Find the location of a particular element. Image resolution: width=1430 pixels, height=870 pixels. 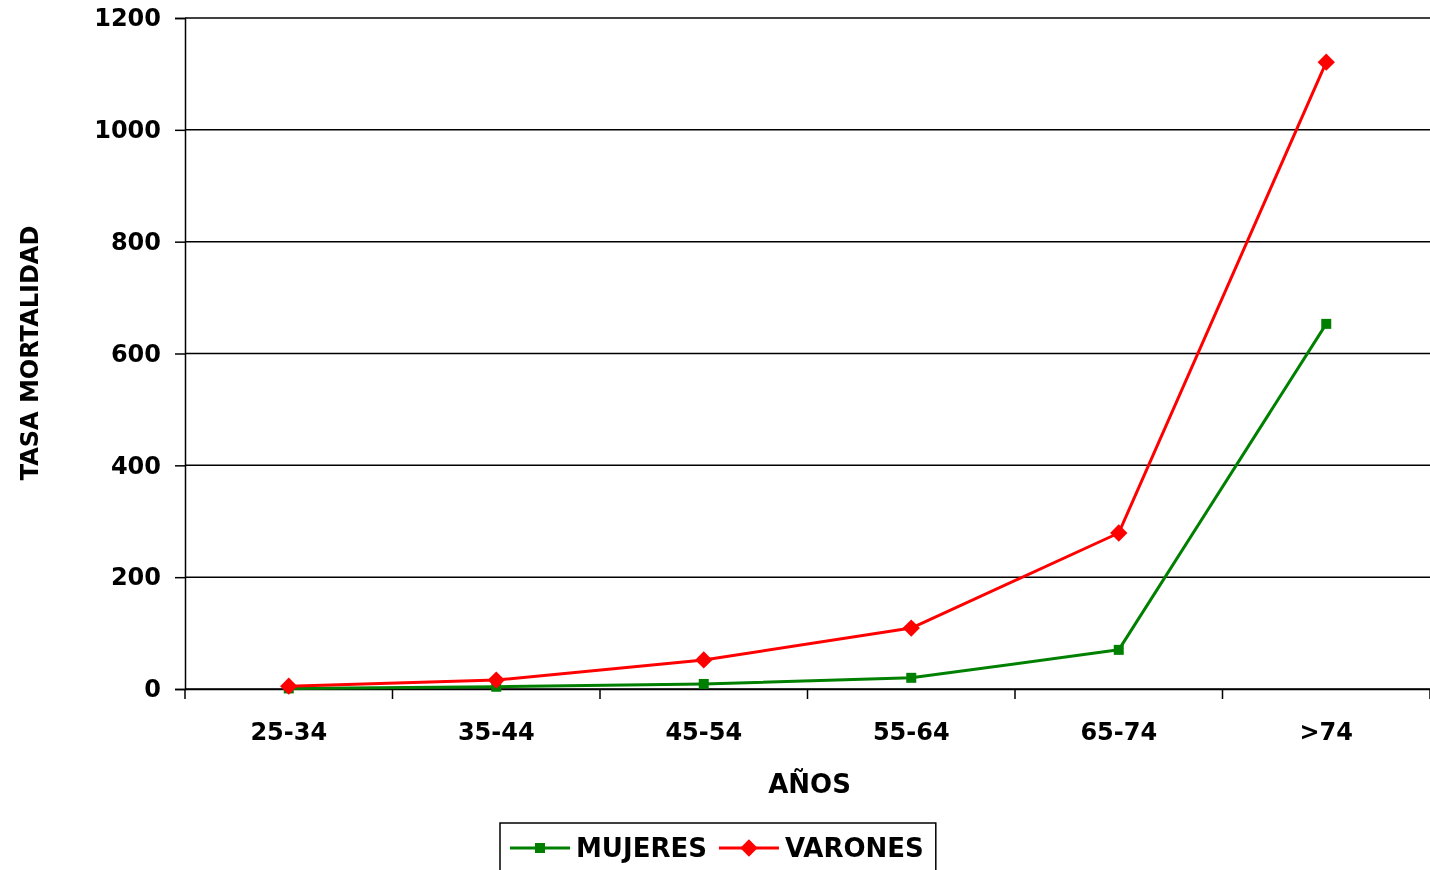

x-tick-label: 35-44 is located at coordinates (496, 732).